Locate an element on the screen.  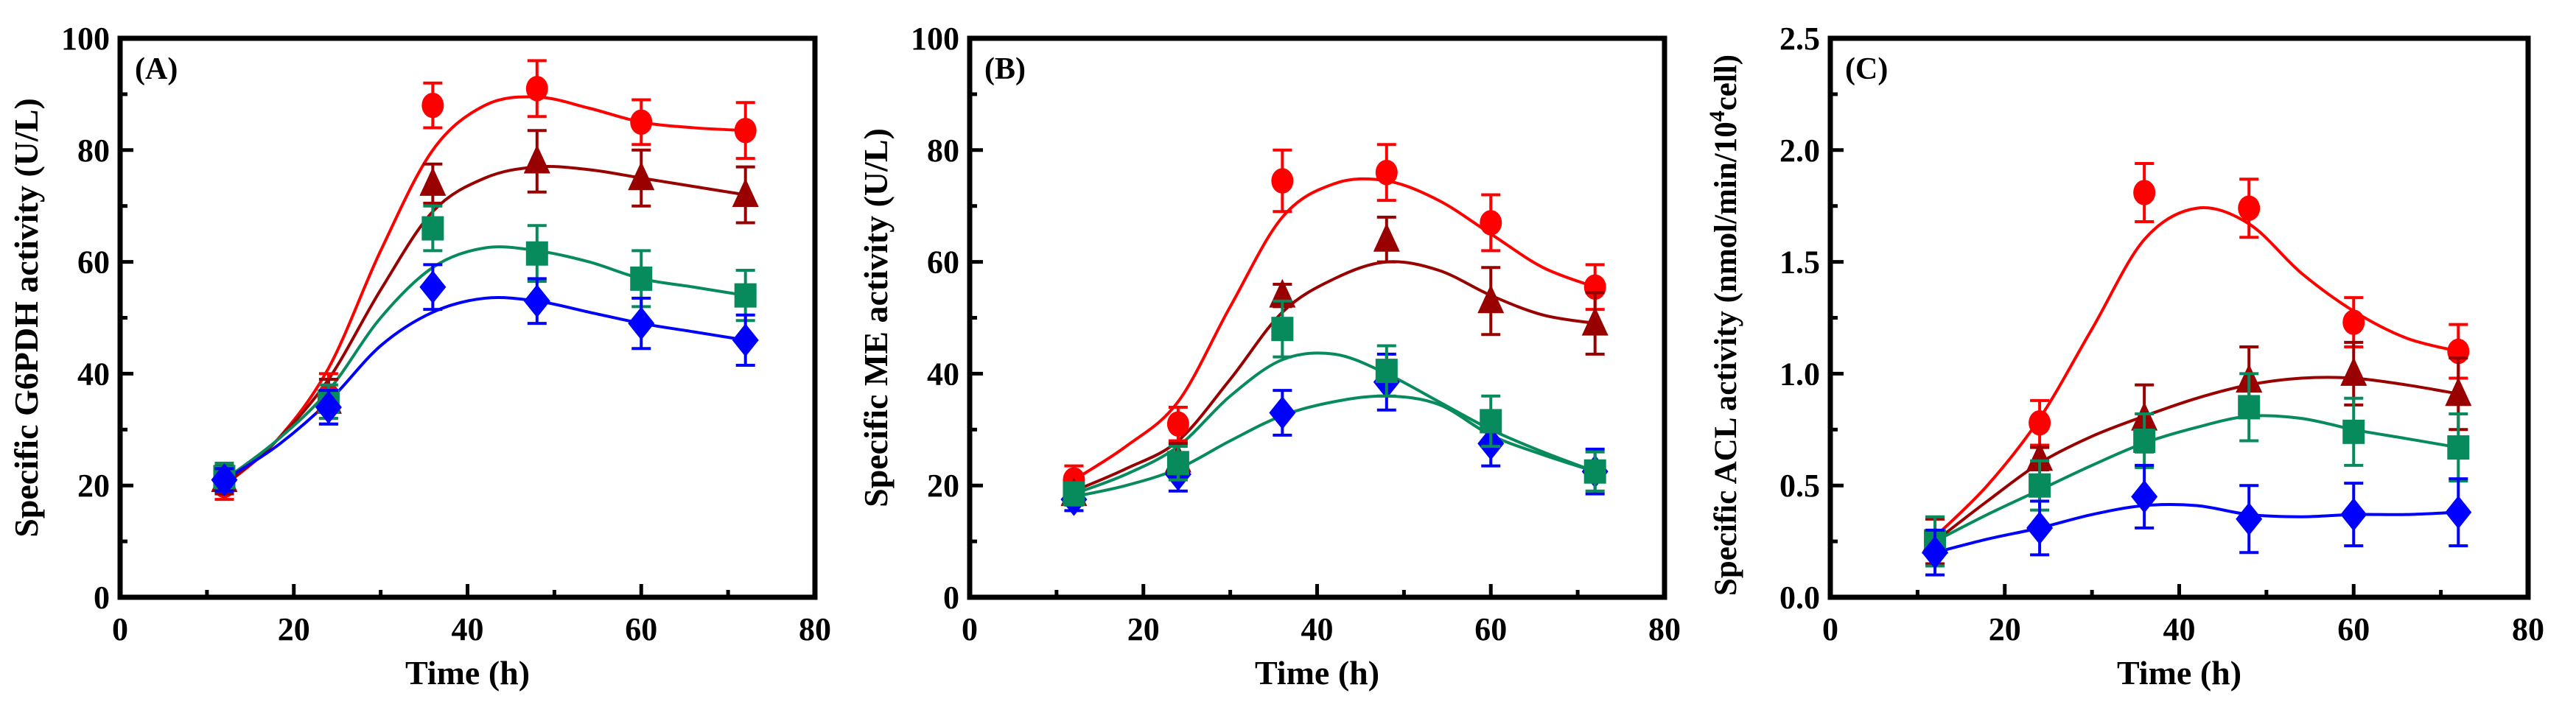
panel-label: (A) is located at coordinates (156, 69).